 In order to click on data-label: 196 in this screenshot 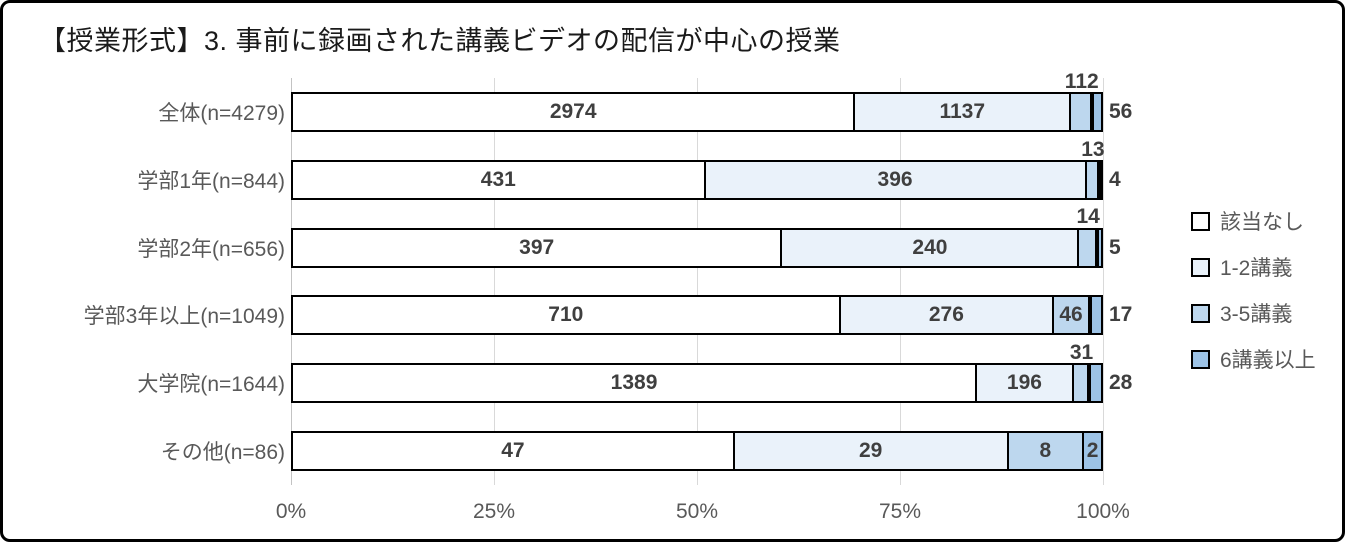, I will do `click(1024, 383)`.